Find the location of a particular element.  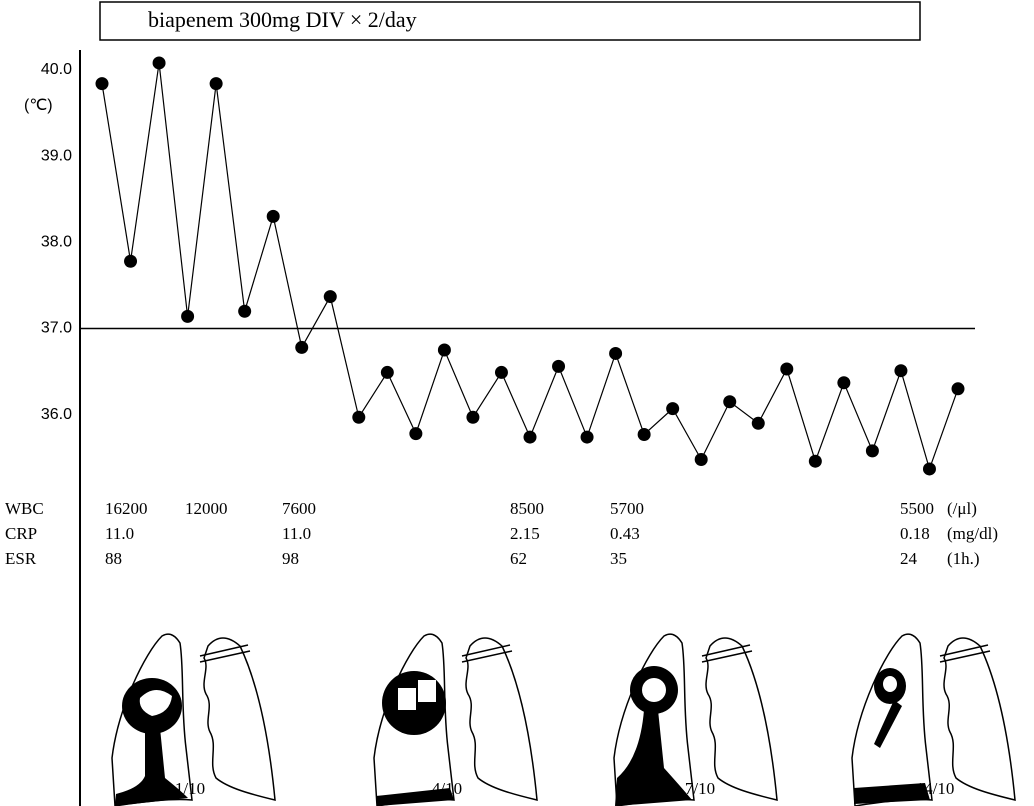

y-unit-label: (℃) is located at coordinates (38, 105).